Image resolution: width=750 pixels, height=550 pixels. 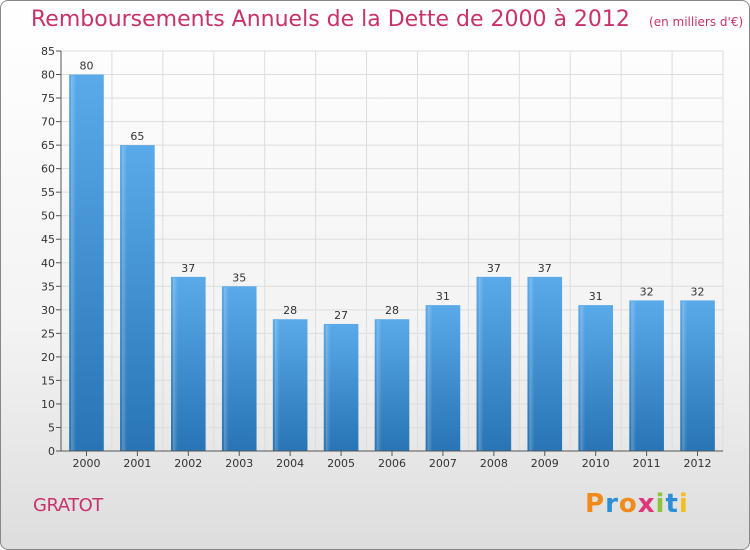 What do you see at coordinates (596, 463) in the screenshot?
I see `x-tick-label: 2010` at bounding box center [596, 463].